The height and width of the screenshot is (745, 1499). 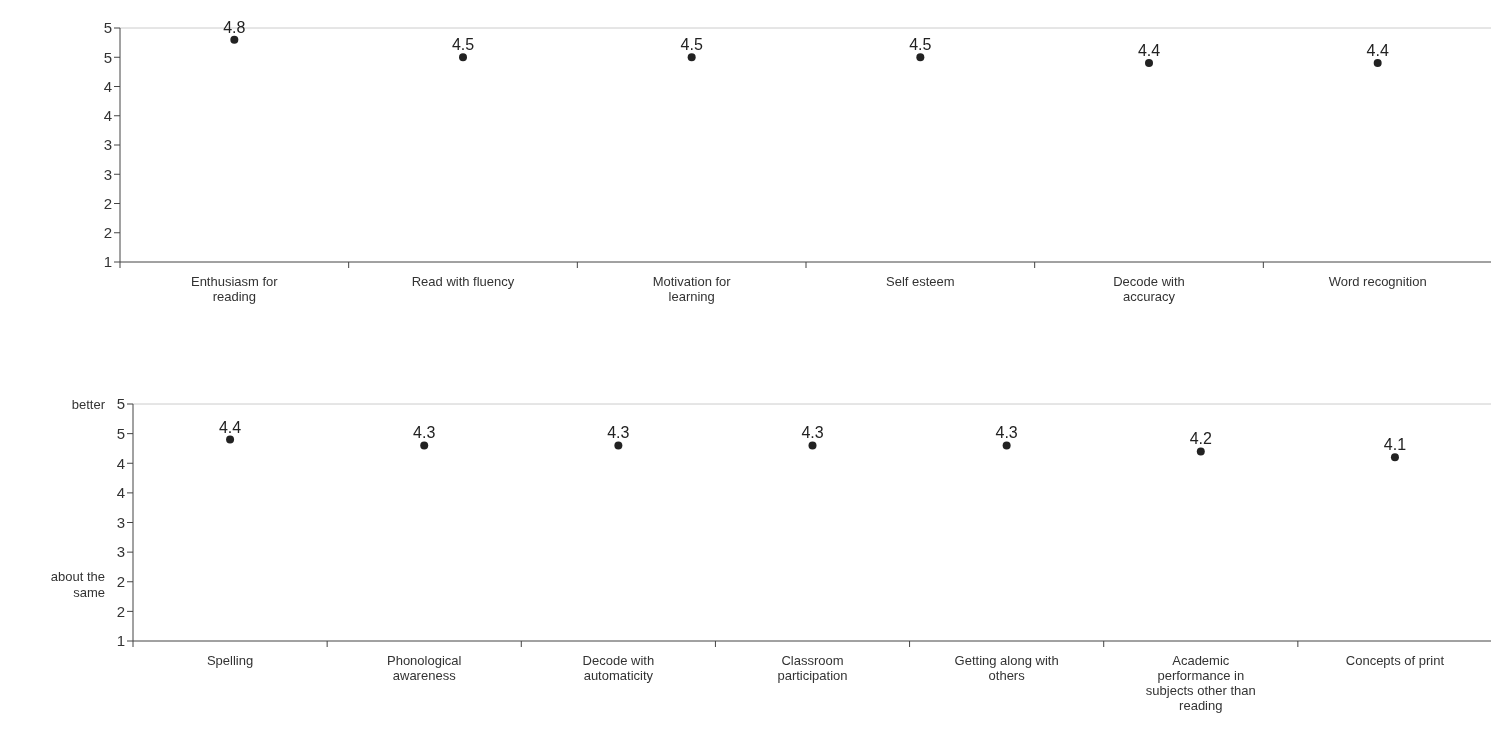 What do you see at coordinates (920, 281) in the screenshot?
I see `x-tick-label: Self esteem` at bounding box center [920, 281].